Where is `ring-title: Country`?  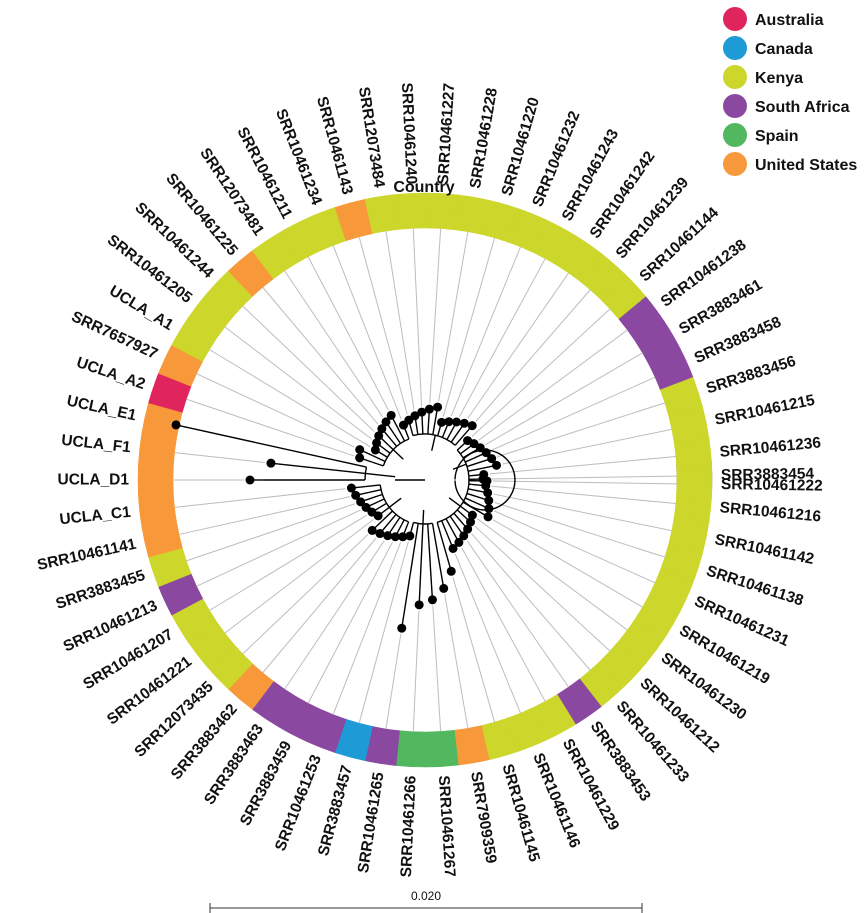 ring-title: Country is located at coordinates (423, 187).